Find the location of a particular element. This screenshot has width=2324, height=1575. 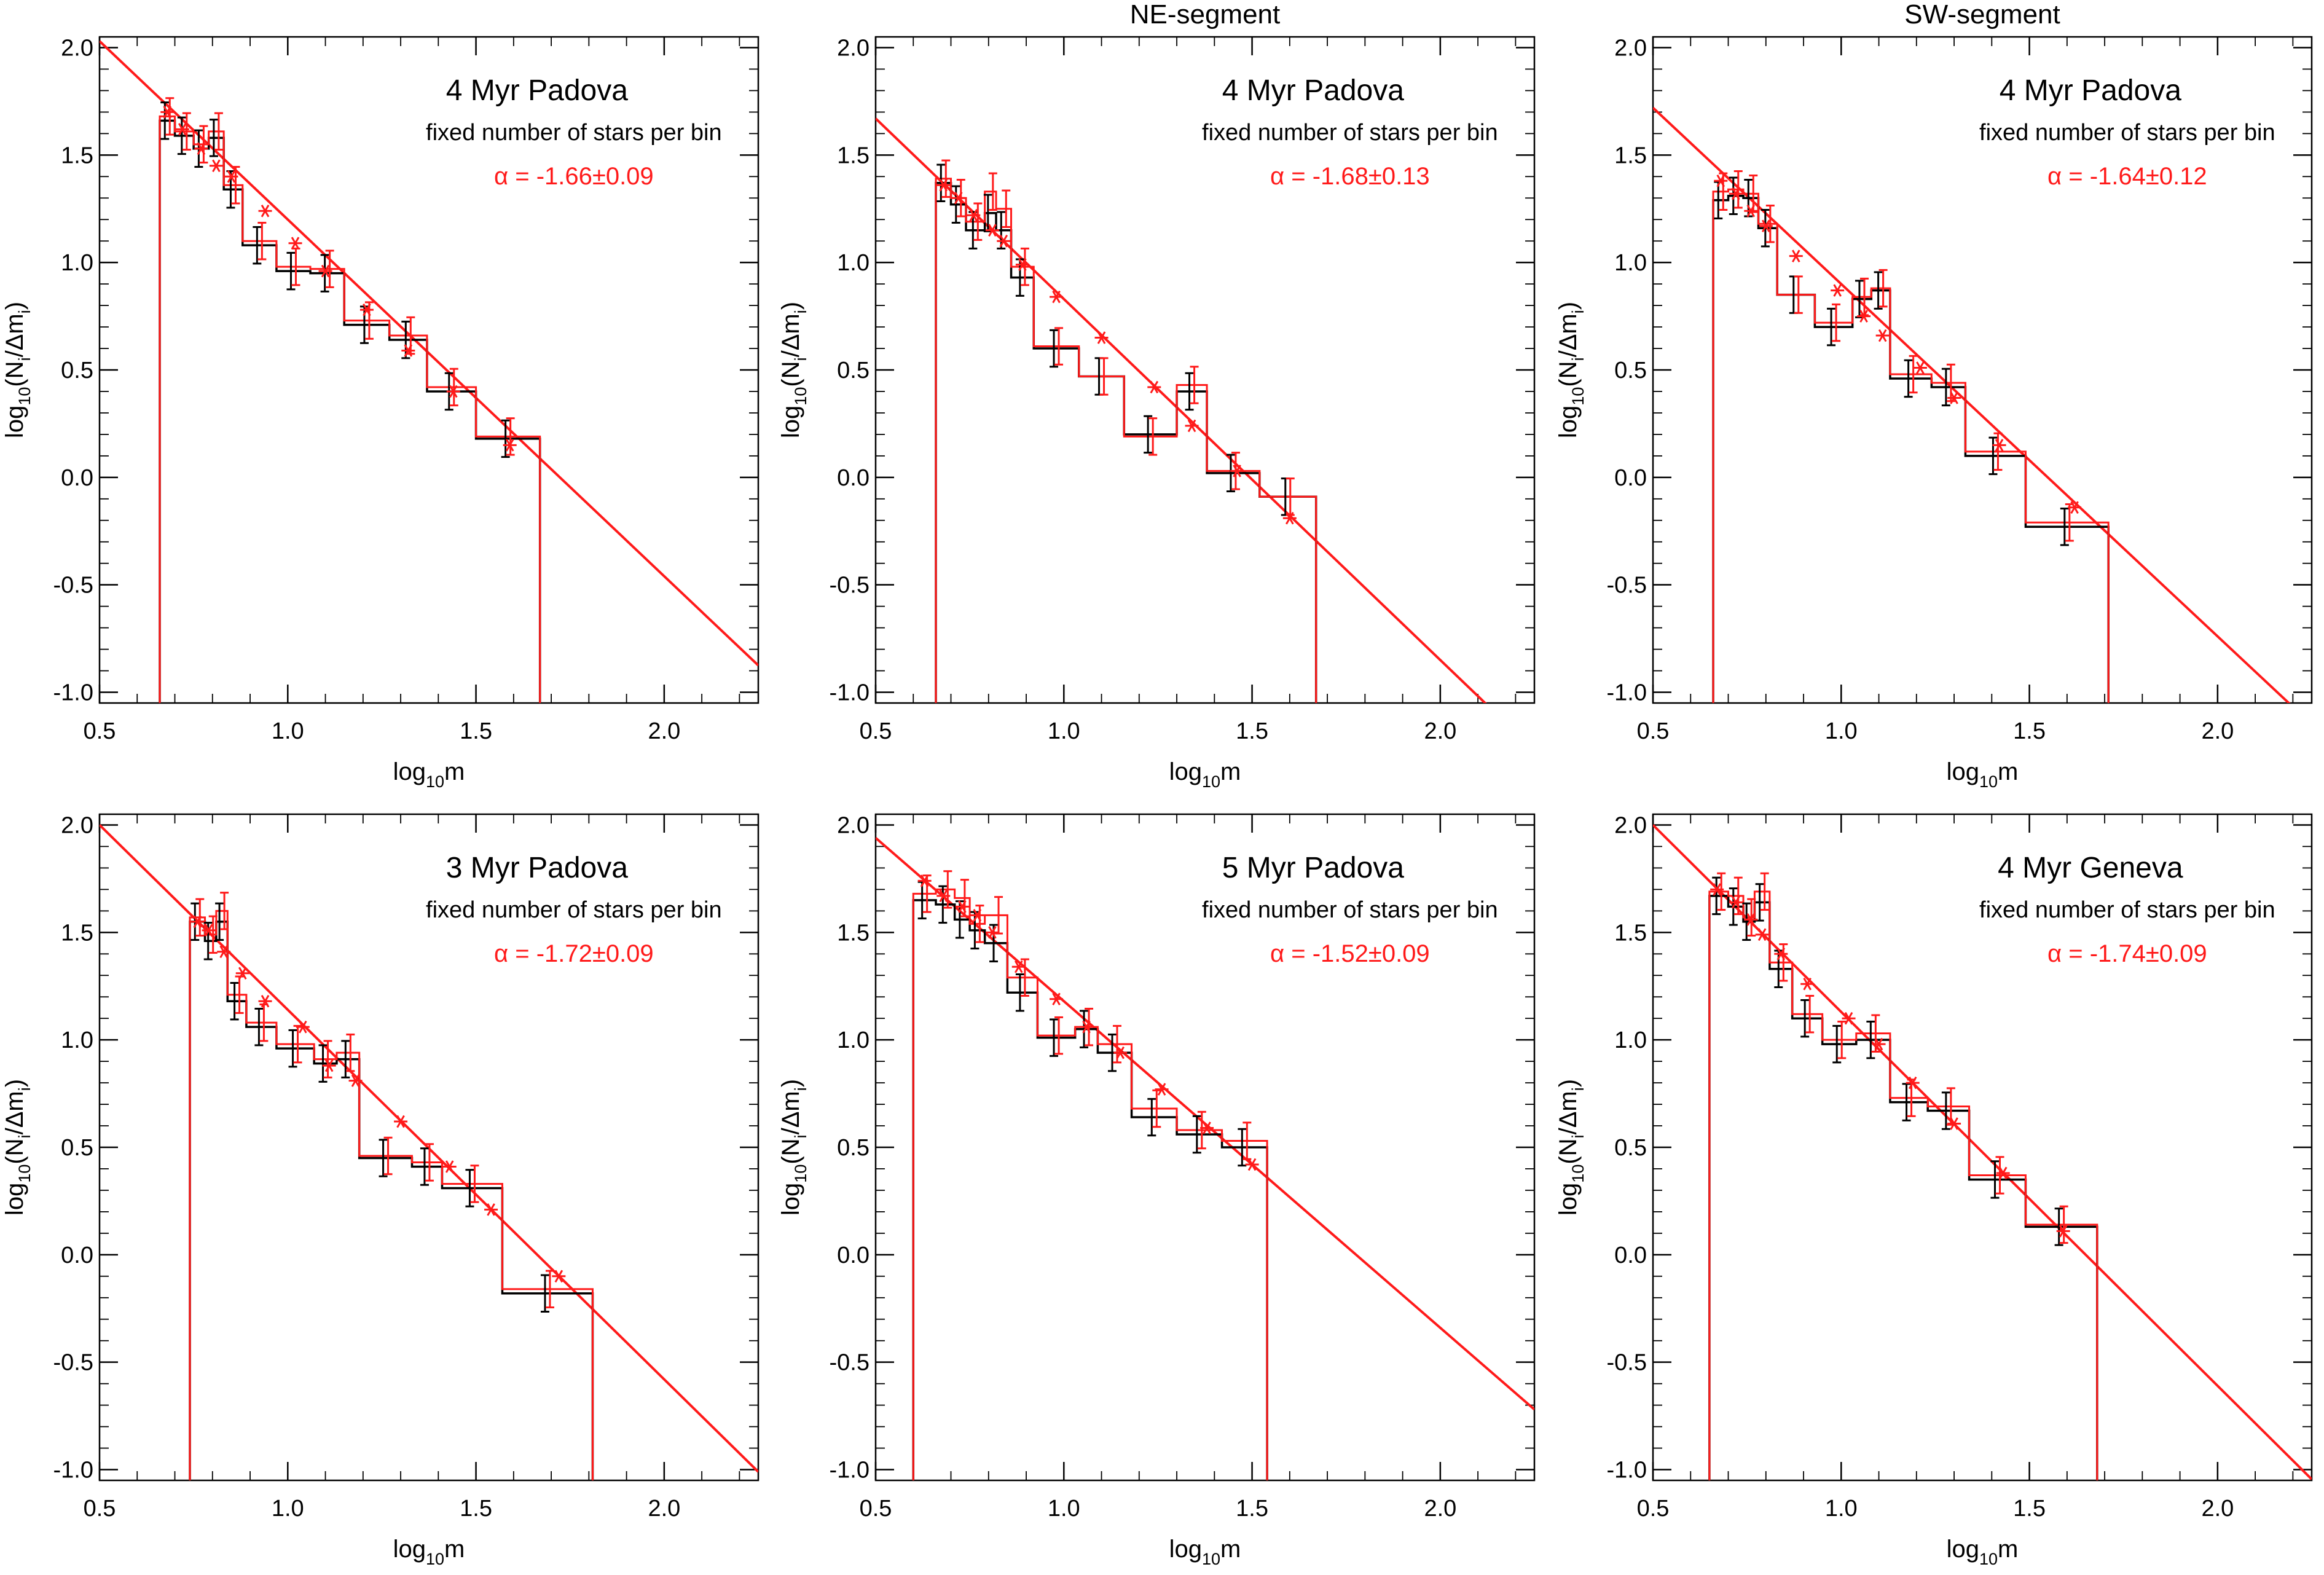

fit-line is located at coordinates (1972, 404).